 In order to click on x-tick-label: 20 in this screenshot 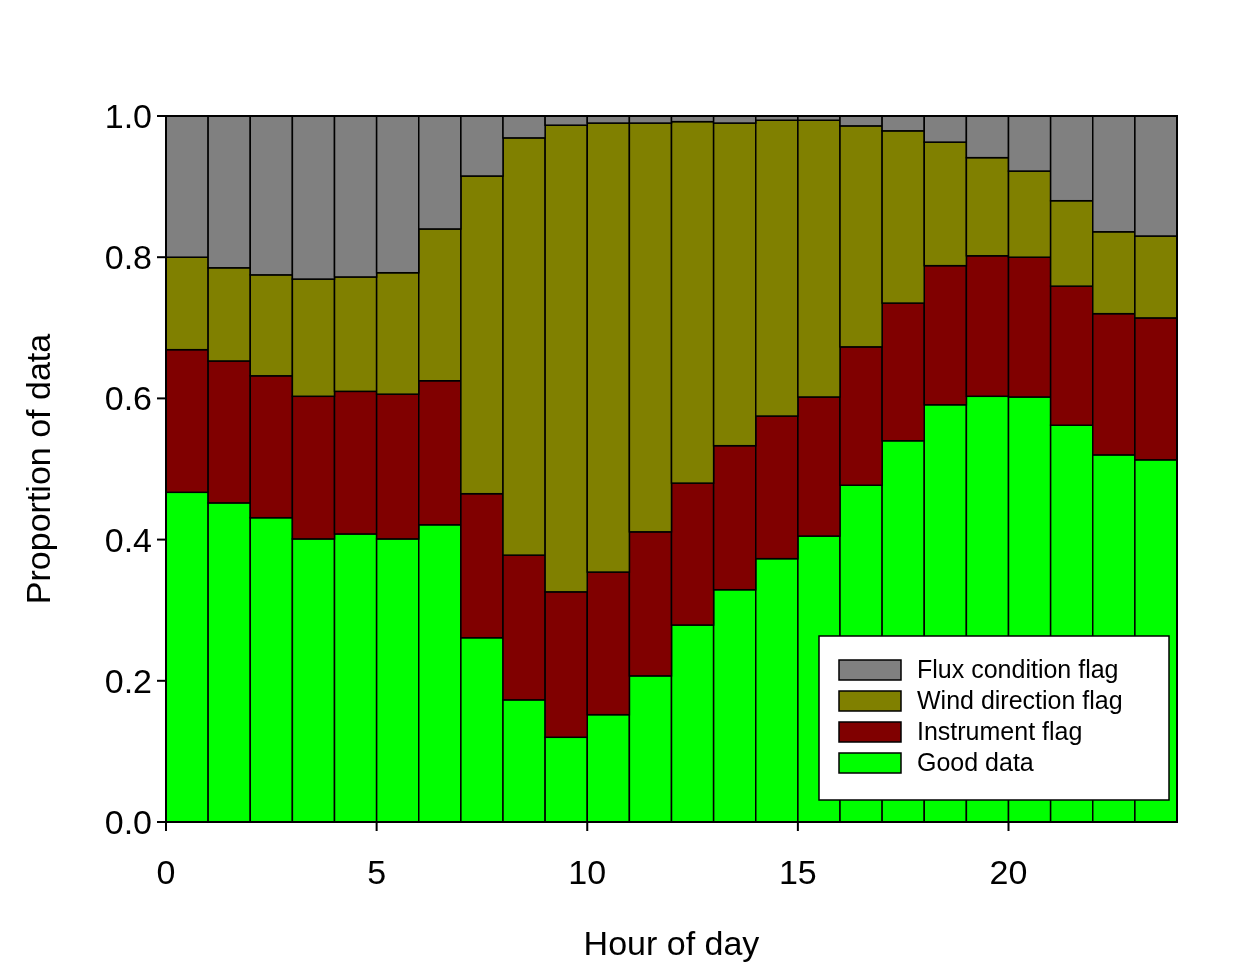, I will do `click(1008, 872)`.